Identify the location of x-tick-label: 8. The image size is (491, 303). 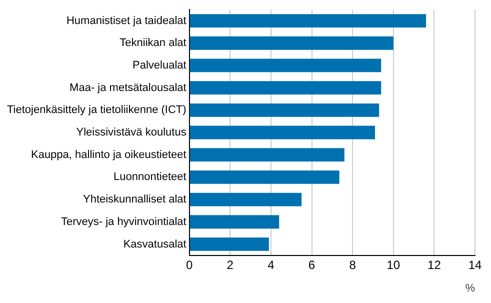
(352, 265).